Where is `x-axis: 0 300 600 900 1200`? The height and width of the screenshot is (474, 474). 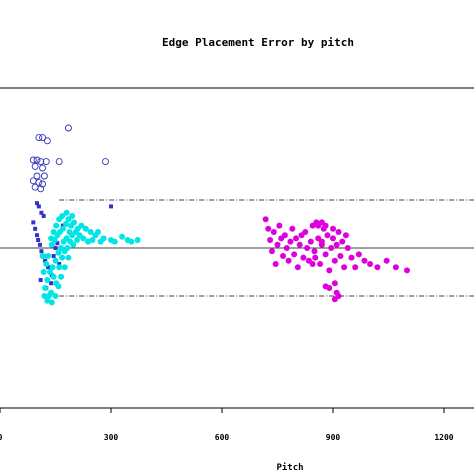
x-axis: 0 300 600 900 1200 is located at coordinates (227, 425).